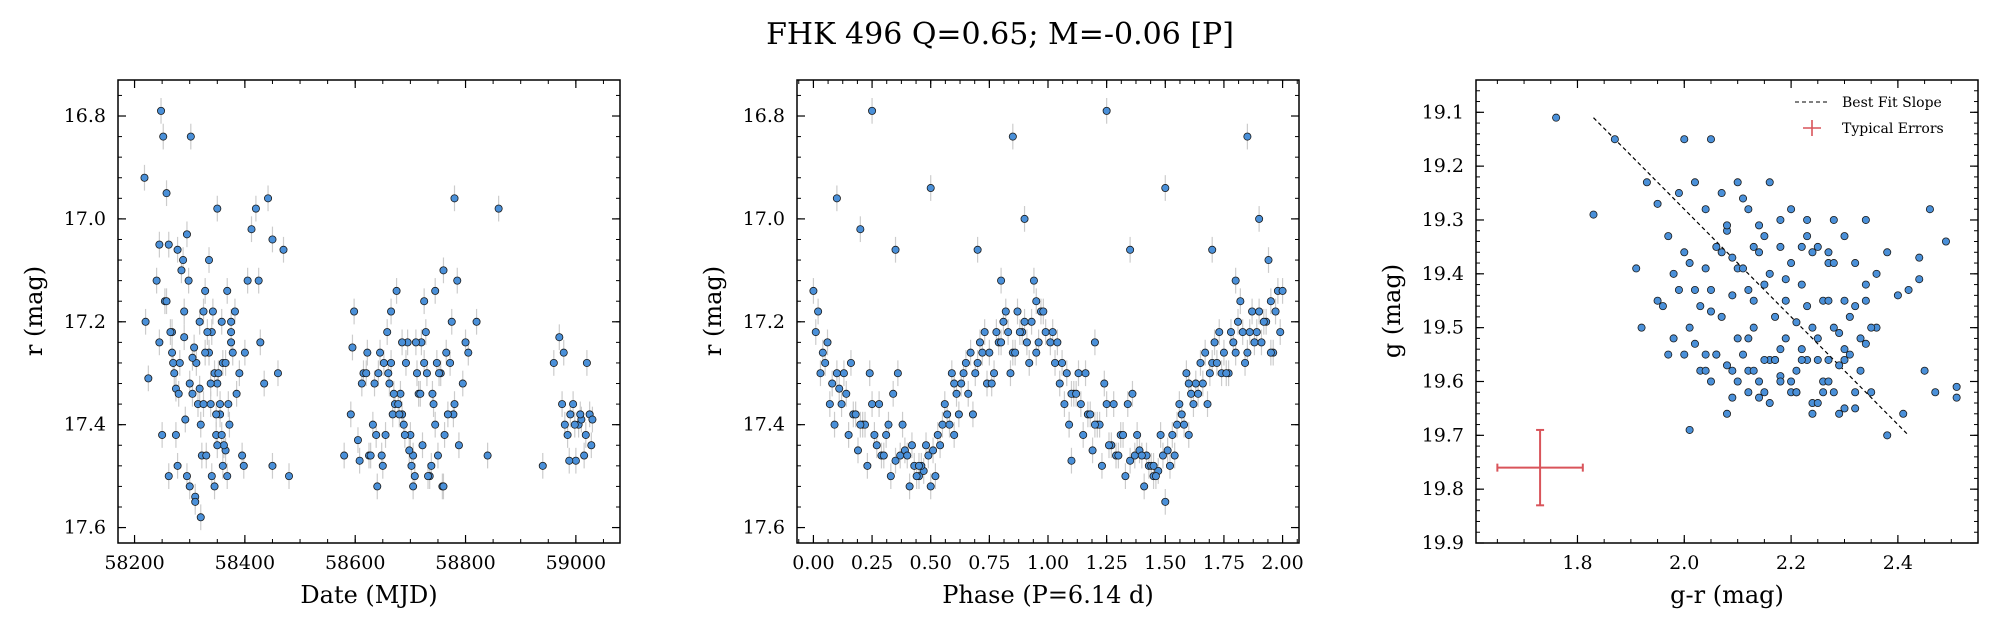  Describe the element at coordinates (1791, 563) in the screenshot. I see `cmd-xtick-label: 2.2` at that location.